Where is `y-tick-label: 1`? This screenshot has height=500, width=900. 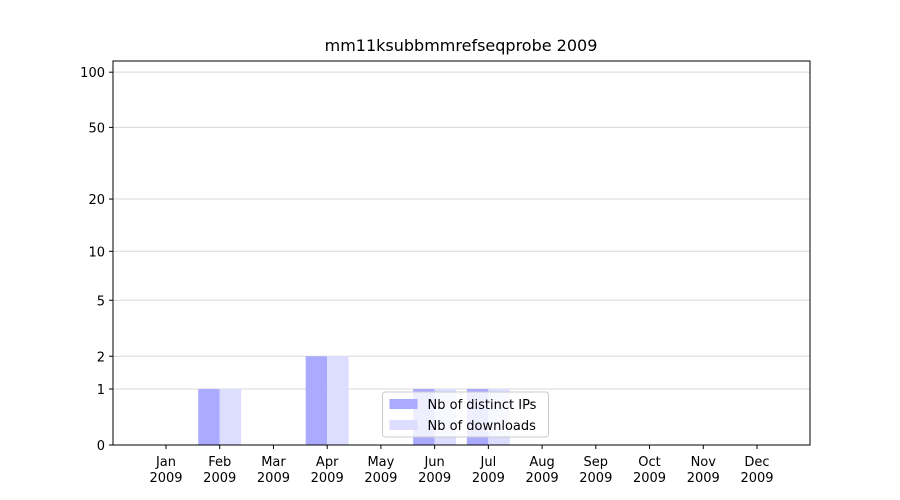
y-tick-label: 1 is located at coordinates (101, 390).